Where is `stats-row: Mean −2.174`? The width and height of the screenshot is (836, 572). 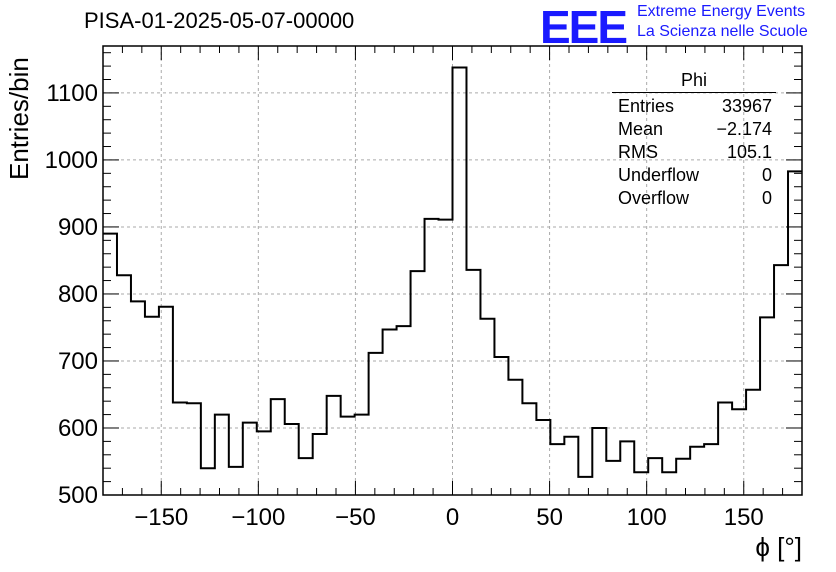 stats-row: Mean −2.174 is located at coordinates (694, 129).